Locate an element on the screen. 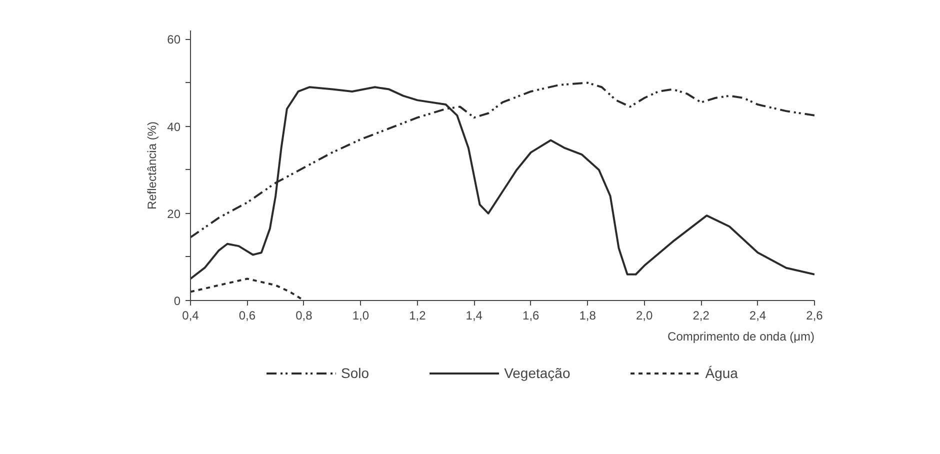  x-tick-label: 1,0 is located at coordinates (361, 315).